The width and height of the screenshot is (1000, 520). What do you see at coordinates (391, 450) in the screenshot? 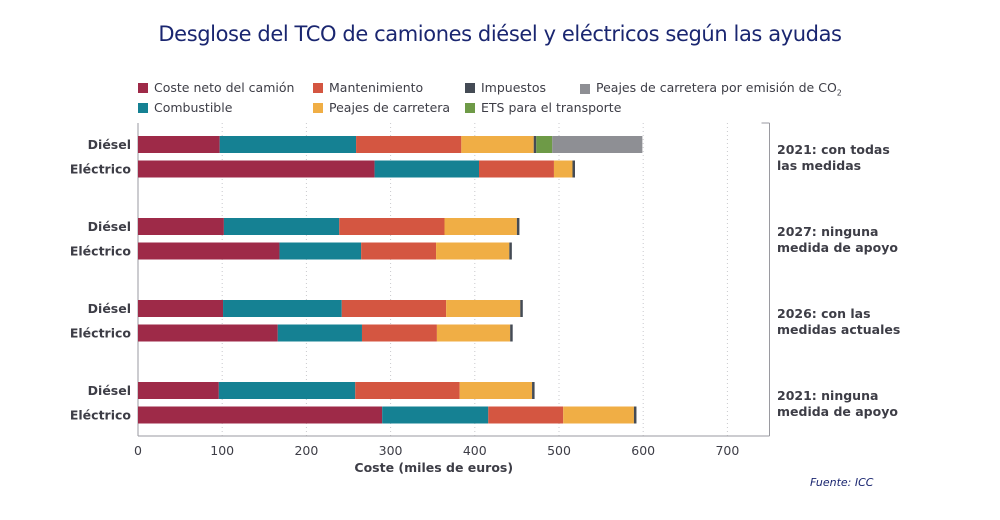
I see `x-tick-label: 300` at bounding box center [391, 450].